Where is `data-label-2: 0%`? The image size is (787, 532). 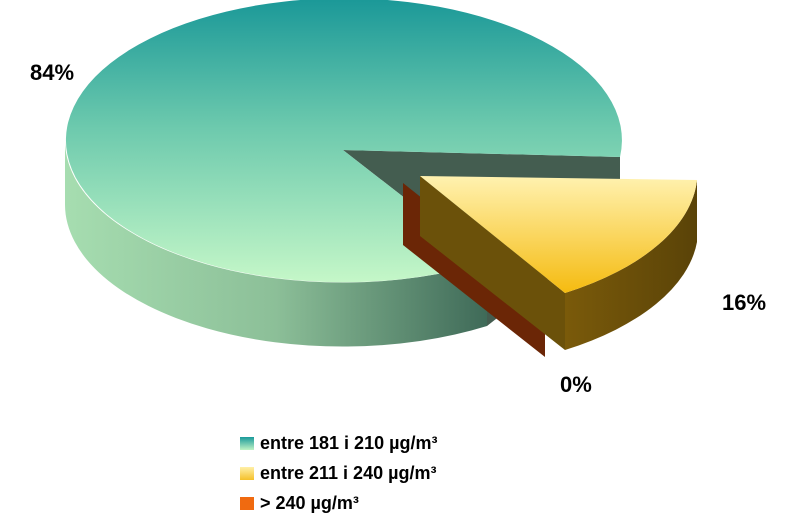
data-label-2: 0% is located at coordinates (576, 384).